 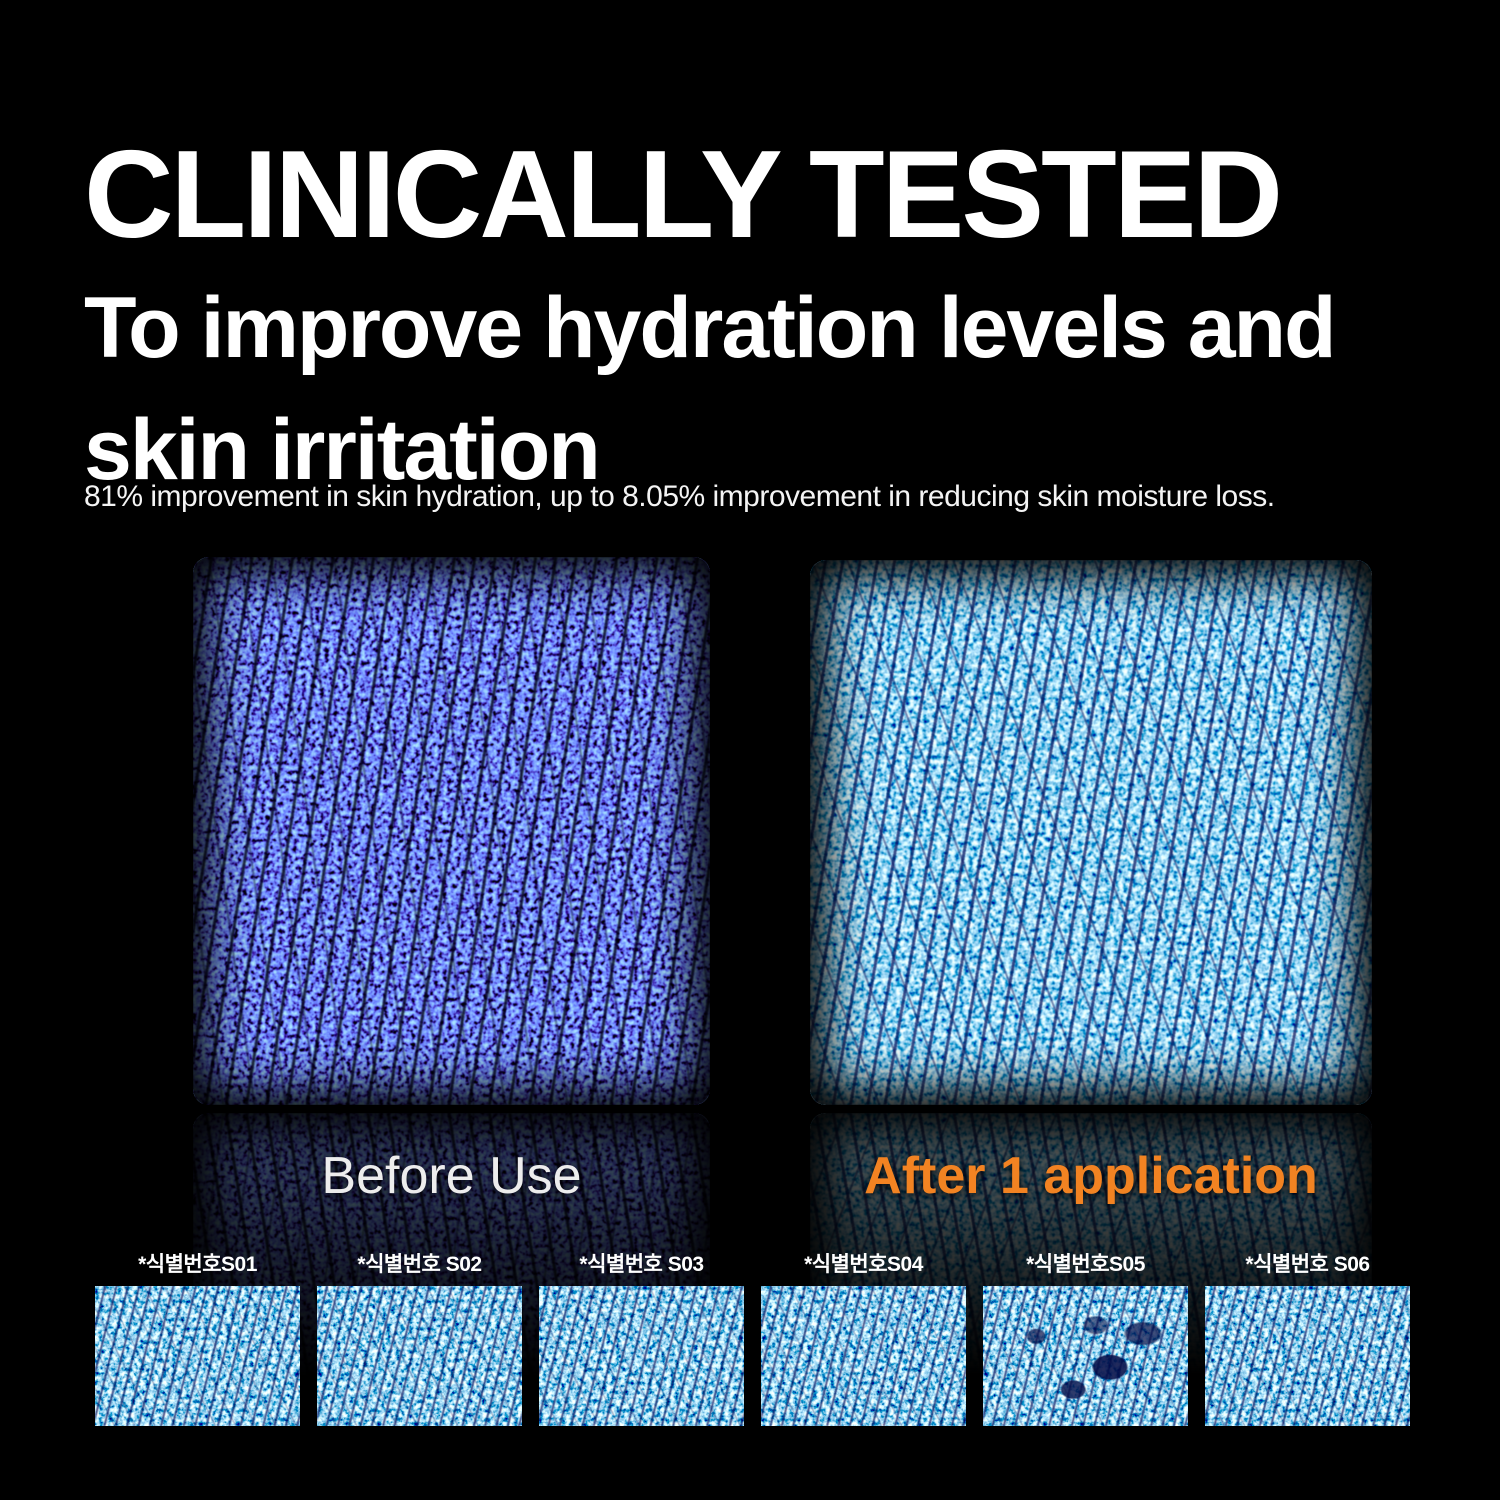 I want to click on page-title: CLINICALLY TESTED, so click(x=683, y=195).